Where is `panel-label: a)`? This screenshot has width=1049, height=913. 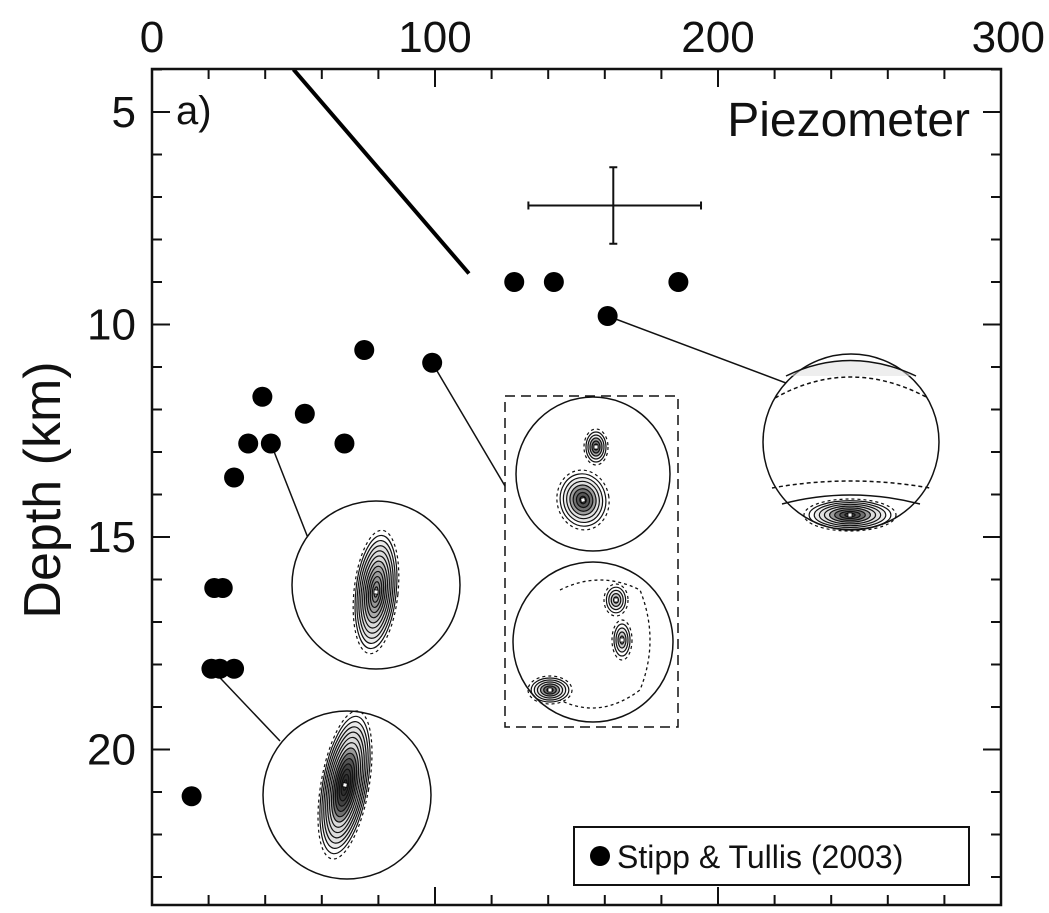
panel-label: a) is located at coordinates (194, 111).